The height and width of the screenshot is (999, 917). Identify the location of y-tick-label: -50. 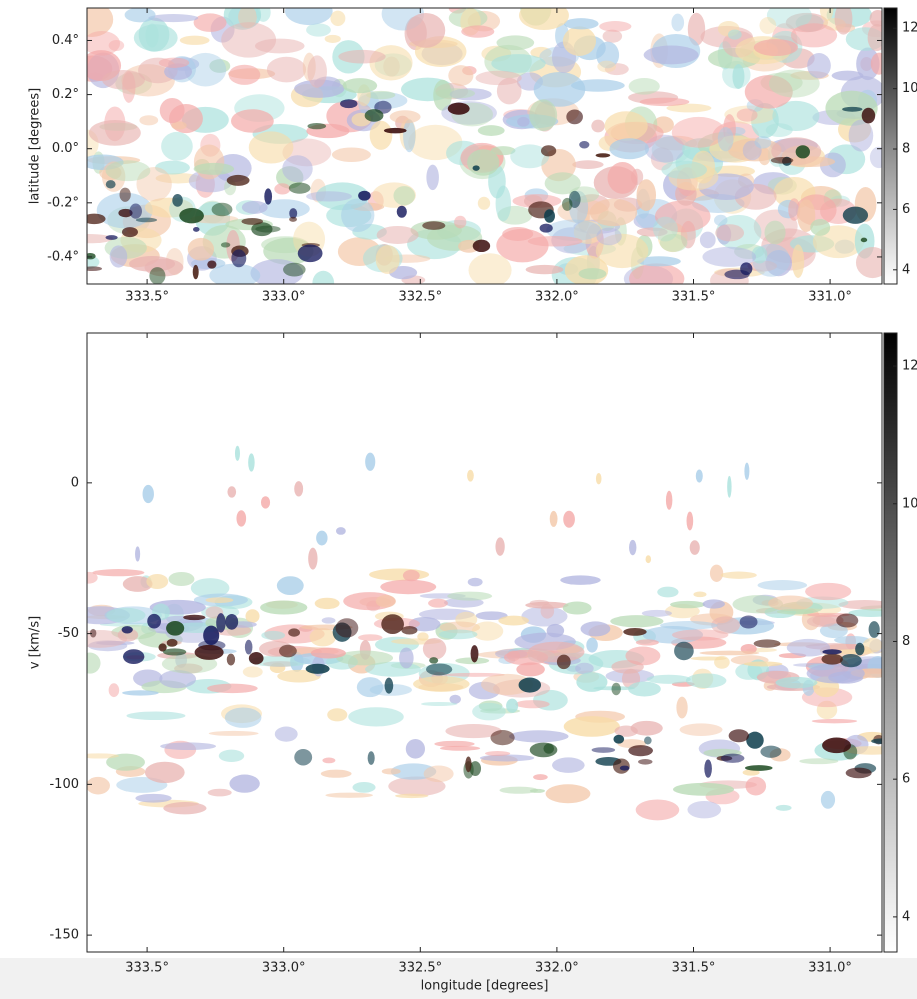
(68, 633).